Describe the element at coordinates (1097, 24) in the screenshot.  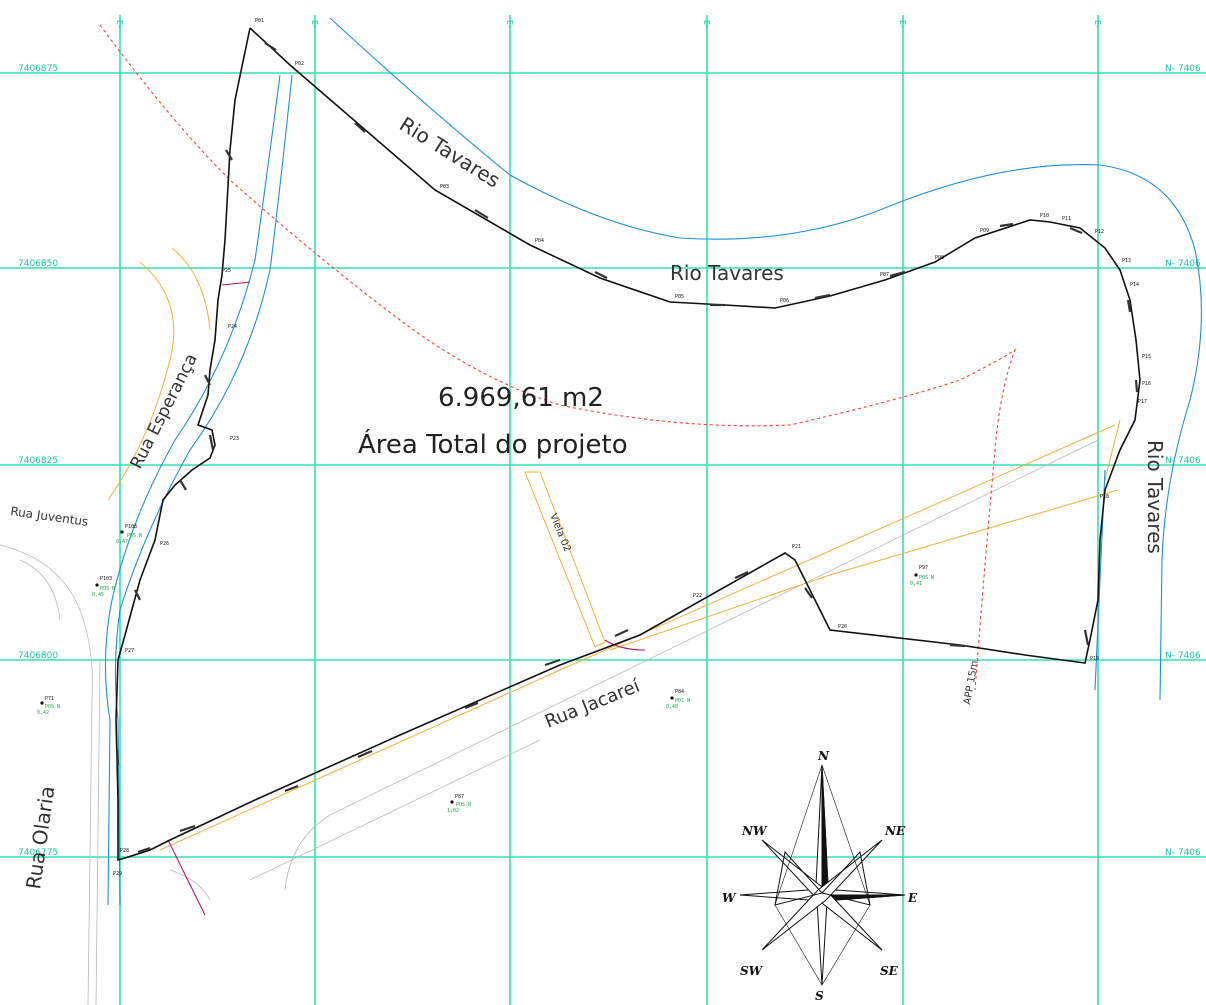
I see `grid-label-col-6: E-` at that location.